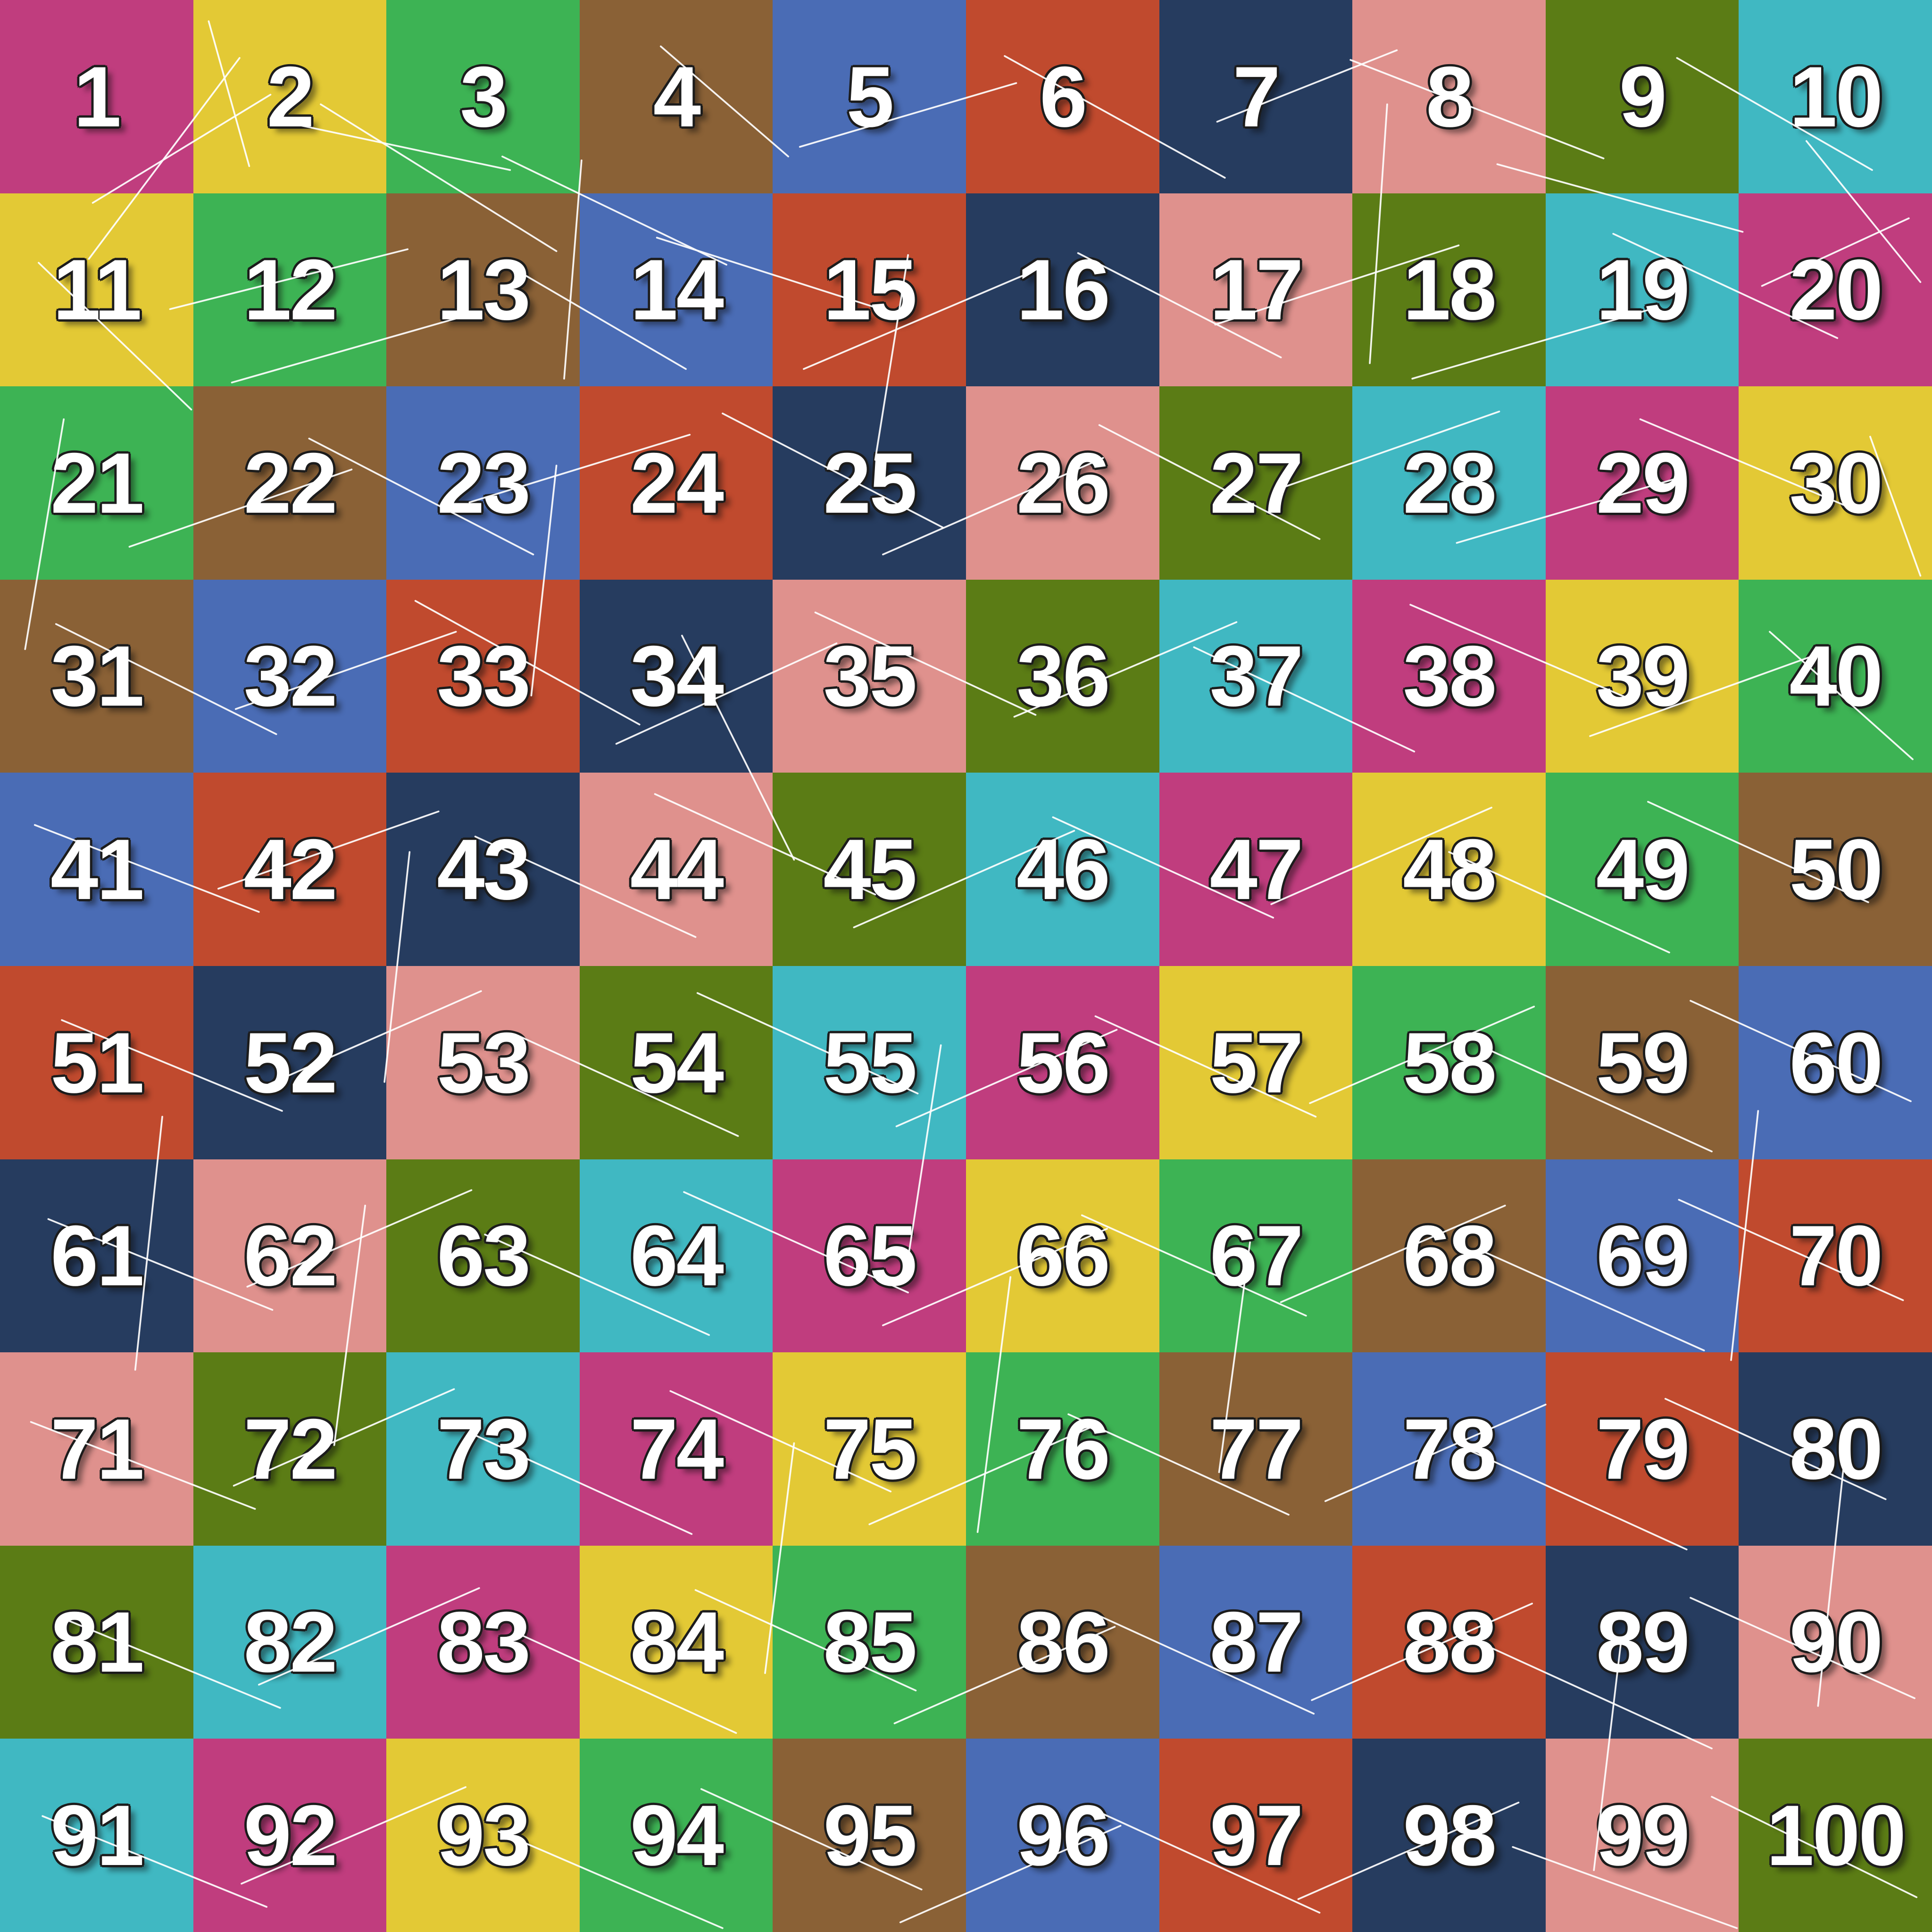 The height and width of the screenshot is (1932, 1932). I want to click on grid-cell-32: 32, so click(290, 676).